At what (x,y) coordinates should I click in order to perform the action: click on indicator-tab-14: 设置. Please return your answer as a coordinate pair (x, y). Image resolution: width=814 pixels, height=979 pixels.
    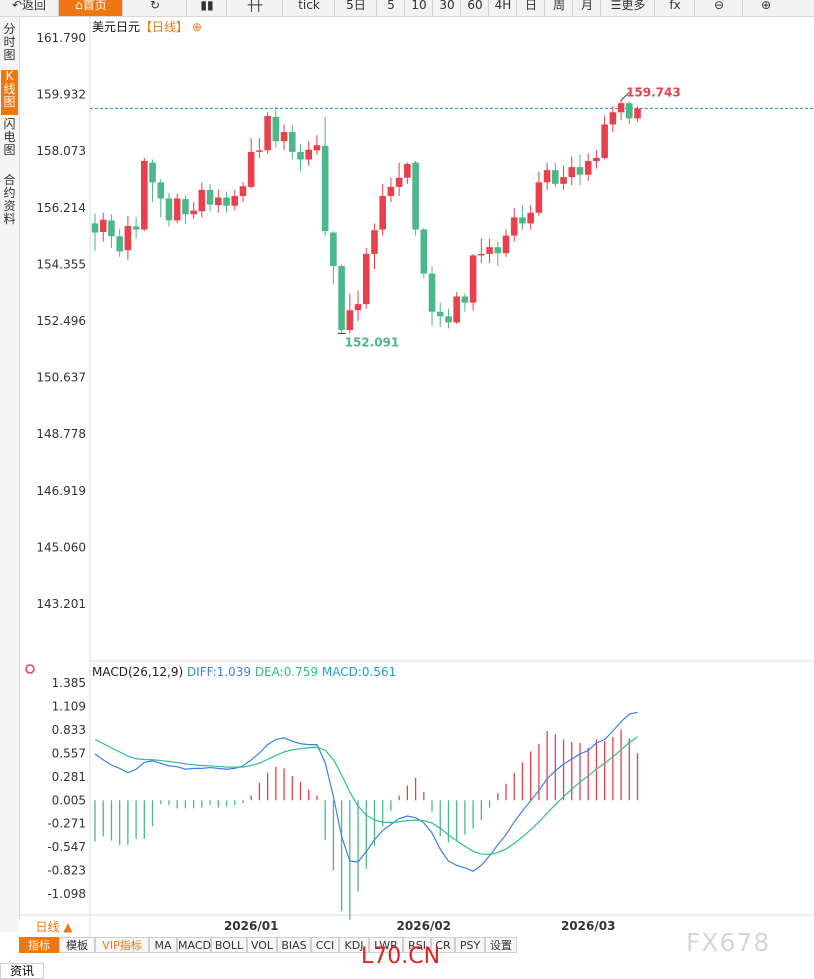
    Looking at the image, I should click on (501, 945).